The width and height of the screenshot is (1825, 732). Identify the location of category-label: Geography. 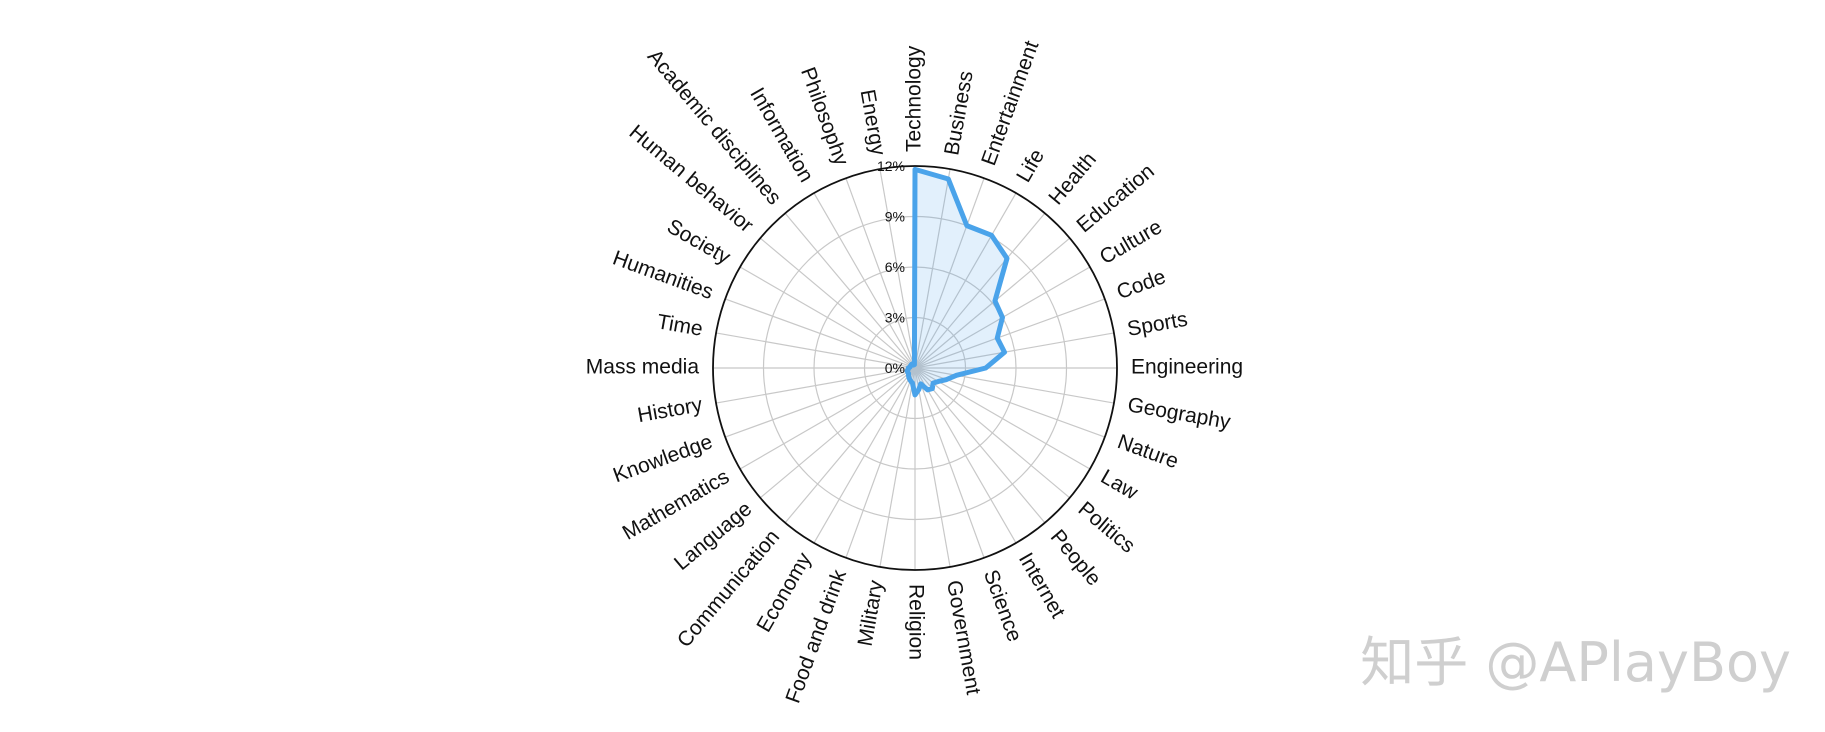
(1179, 413).